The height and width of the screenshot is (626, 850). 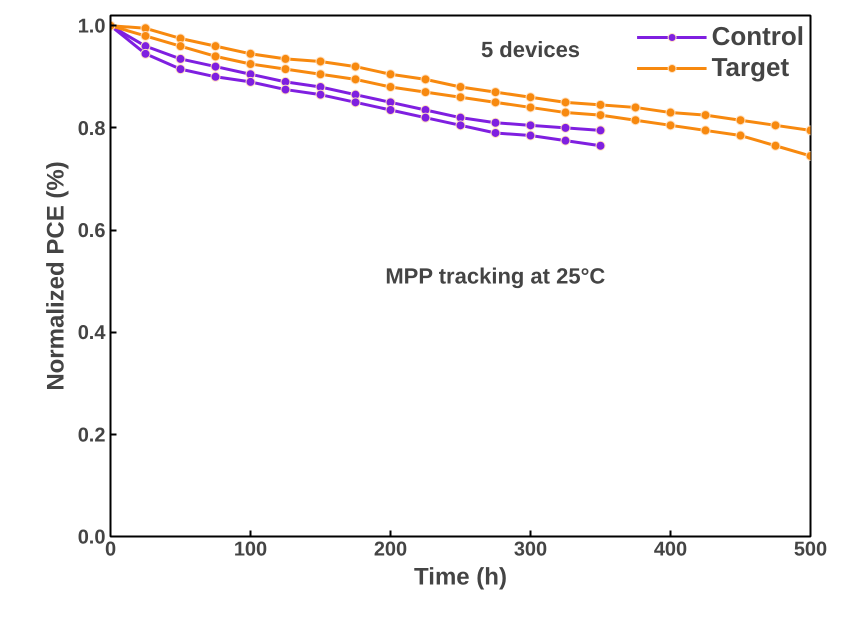 What do you see at coordinates (811, 549) in the screenshot?
I see `x-tick-label: 500` at bounding box center [811, 549].